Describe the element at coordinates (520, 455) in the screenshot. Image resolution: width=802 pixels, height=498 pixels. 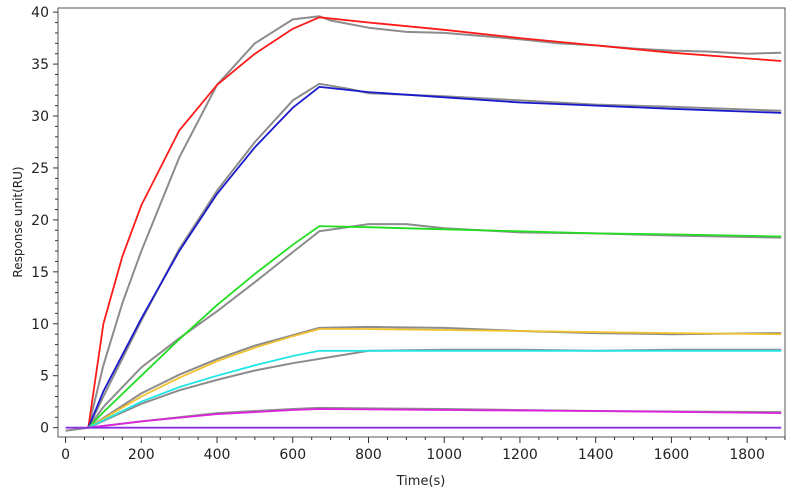
I see `x-tick-label: 1200` at that location.